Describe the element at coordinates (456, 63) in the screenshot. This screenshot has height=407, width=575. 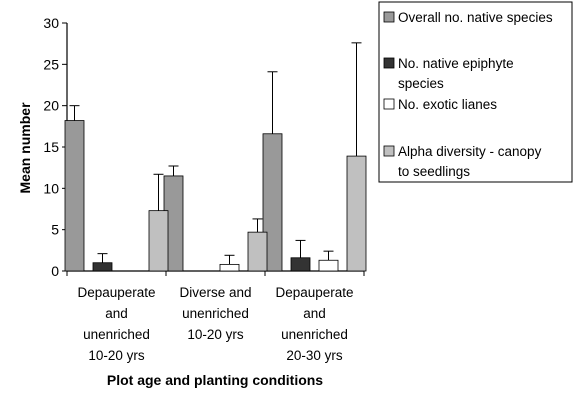
I see `legend-entry-line: No. native epiphyte` at that location.